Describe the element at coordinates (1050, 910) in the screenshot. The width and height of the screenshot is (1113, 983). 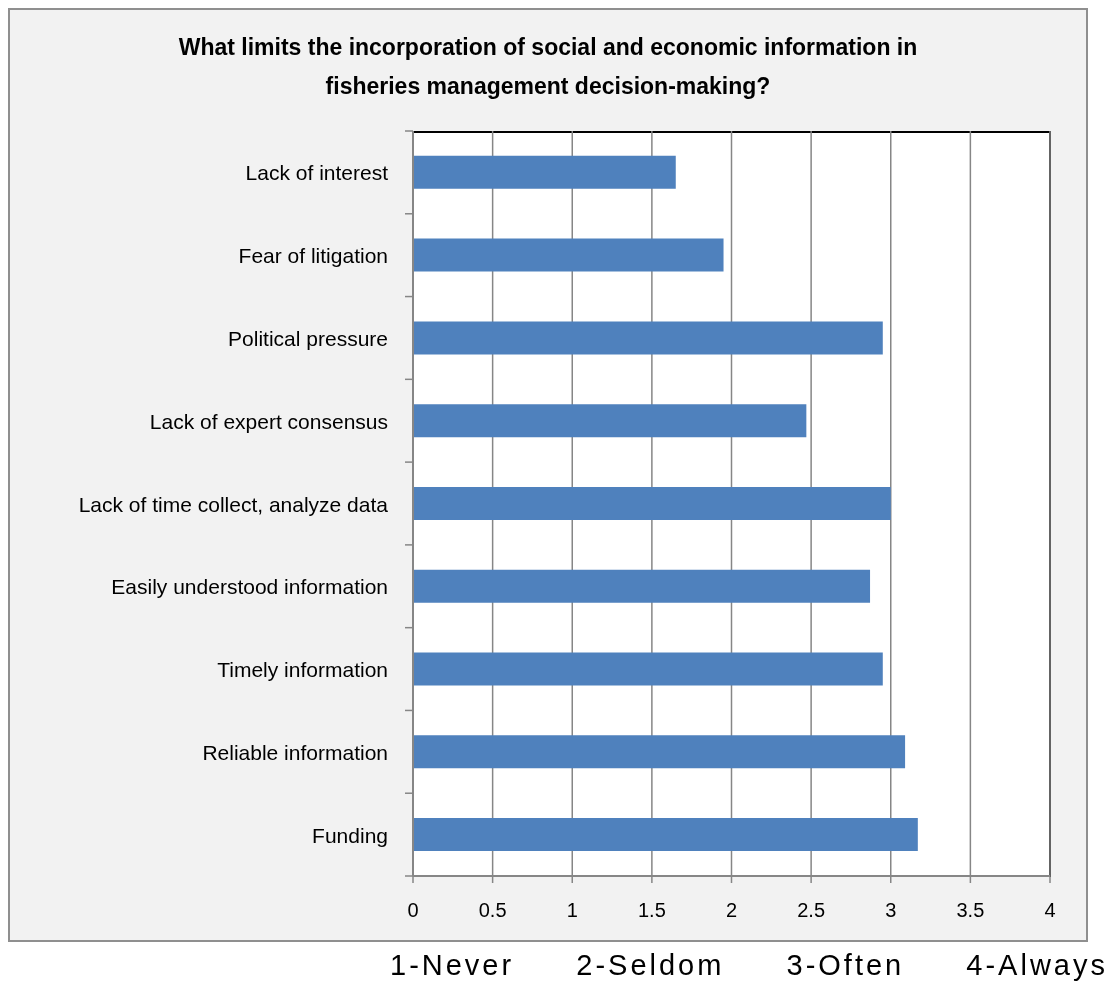
I see `x-tick-label: 4` at that location.